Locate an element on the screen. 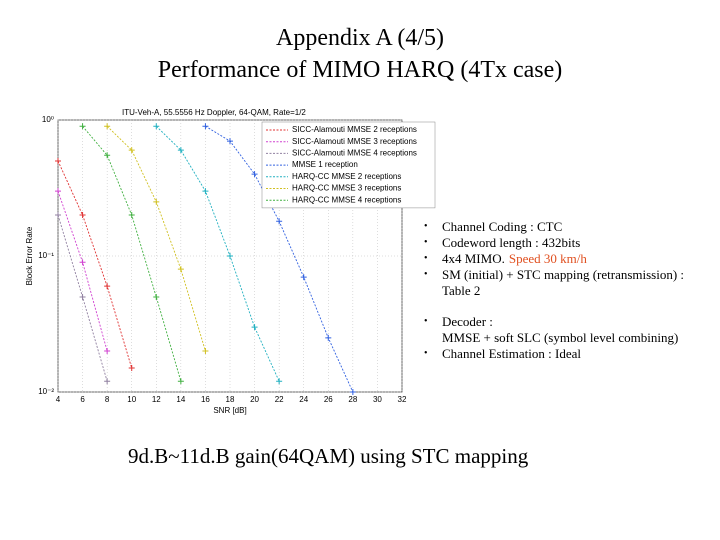 The image size is (720, 540). legend-label: HARQ-CC MMSE 4 receptions is located at coordinates (346, 199).